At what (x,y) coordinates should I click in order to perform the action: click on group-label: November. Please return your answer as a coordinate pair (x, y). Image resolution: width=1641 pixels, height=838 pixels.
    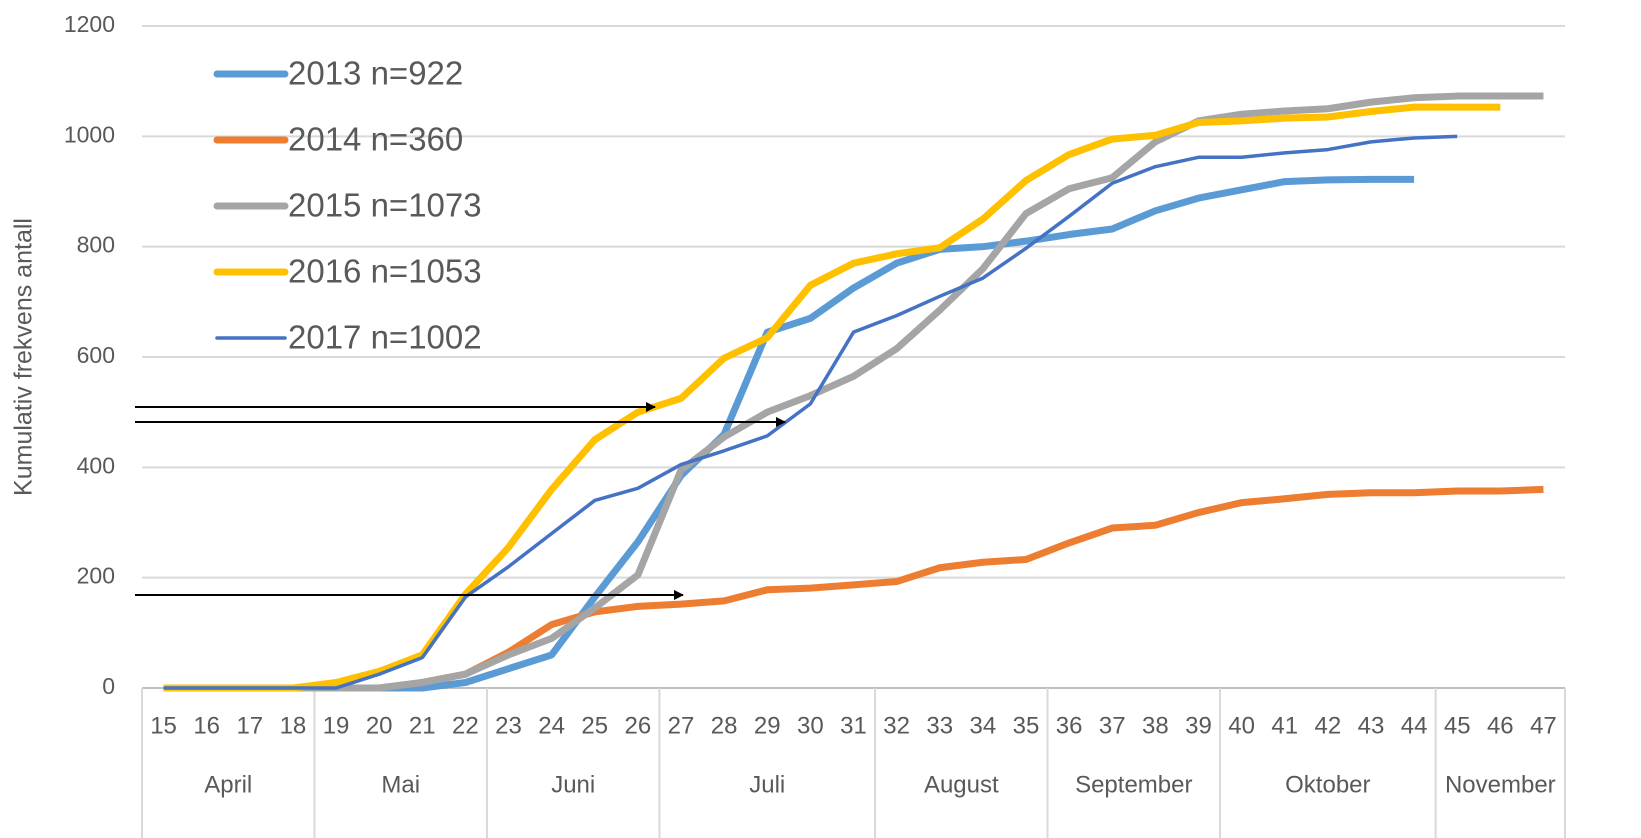
    Looking at the image, I should click on (1500, 784).